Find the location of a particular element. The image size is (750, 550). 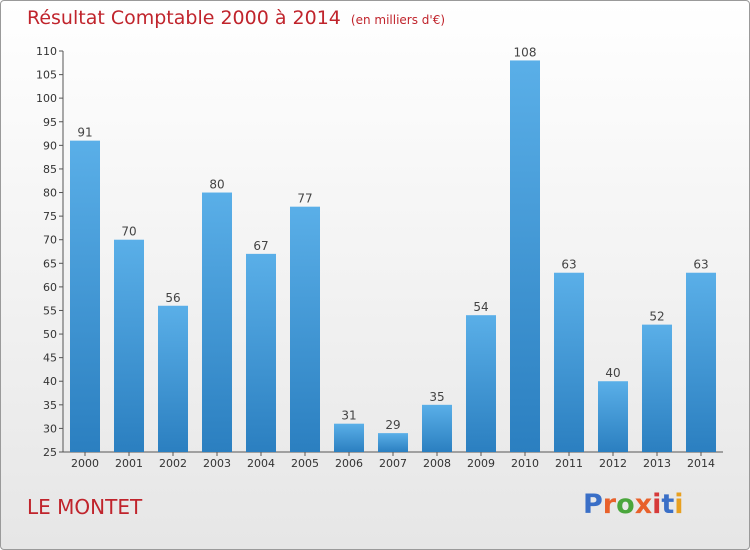

x-tick-label: 2004 is located at coordinates (261, 463).